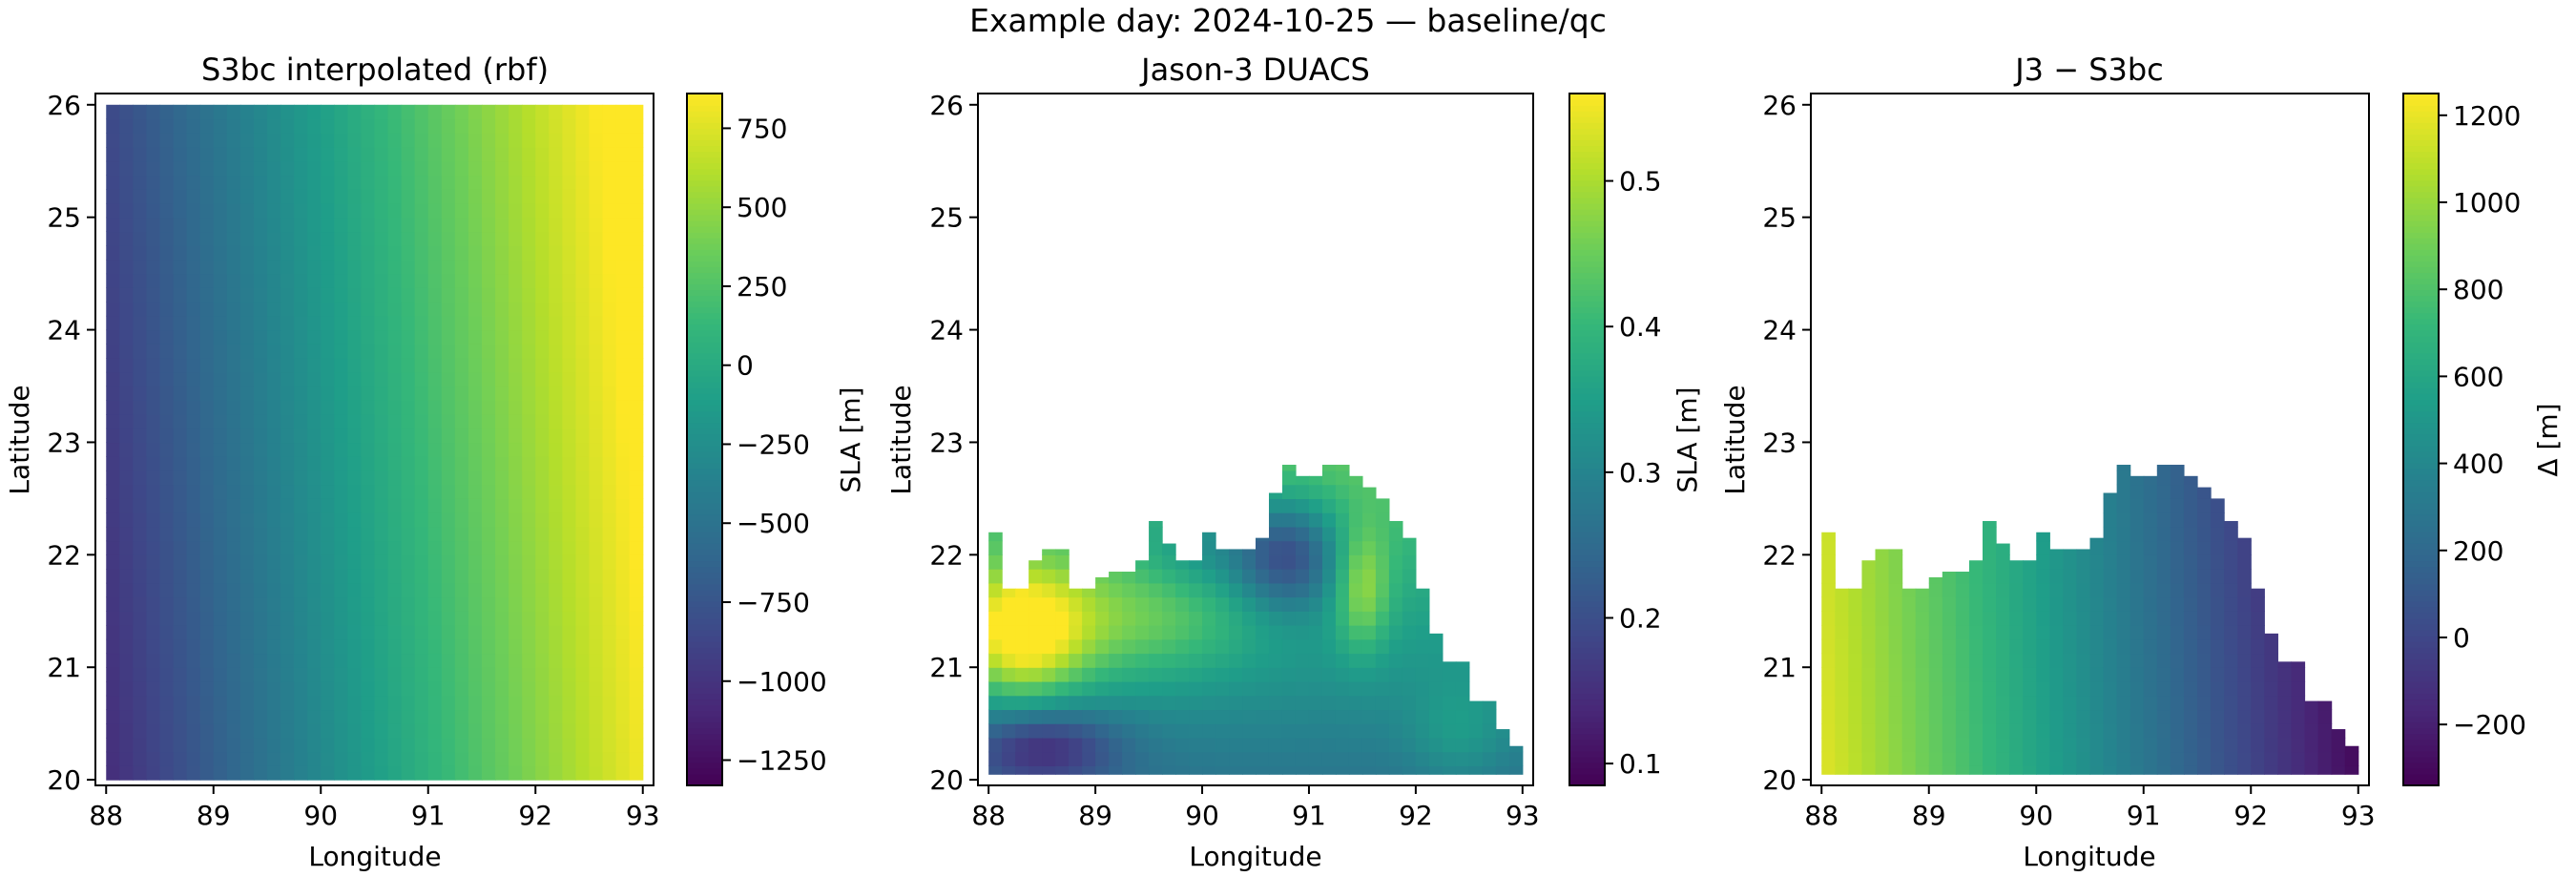 This screenshot has width=2576, height=877. I want to click on x-axis-ticks: 88 89 90 91 92 93, so click(1255, 808).